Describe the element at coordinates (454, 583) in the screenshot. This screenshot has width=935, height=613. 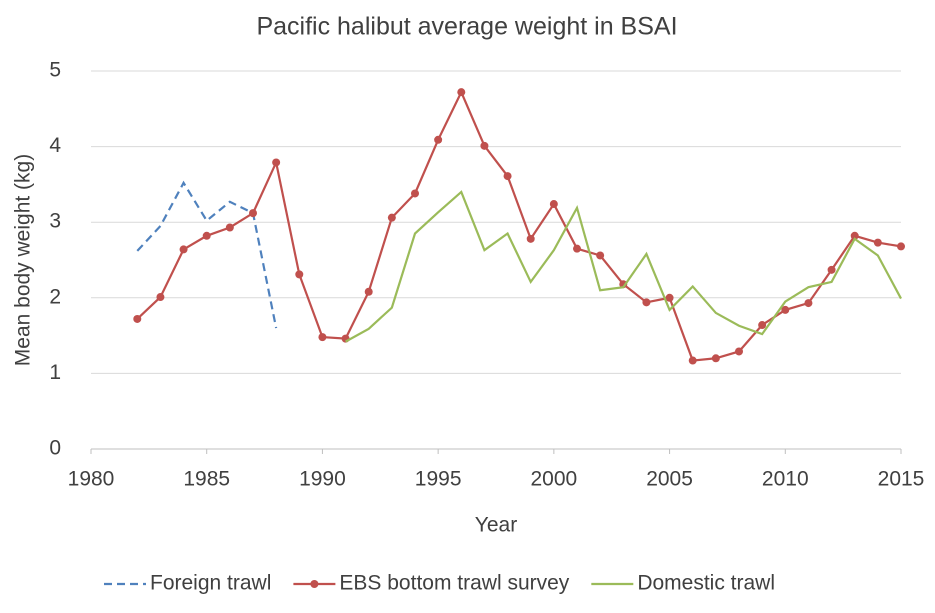
I see `legend-label: EBS bottom trawl survey` at that location.